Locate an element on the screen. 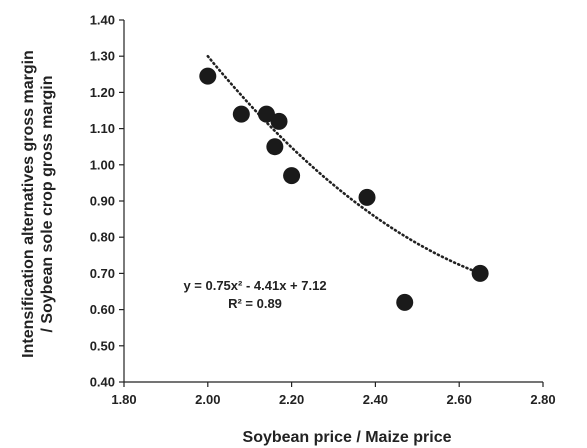  y-tick-label: 1.10 is located at coordinates (102, 128).